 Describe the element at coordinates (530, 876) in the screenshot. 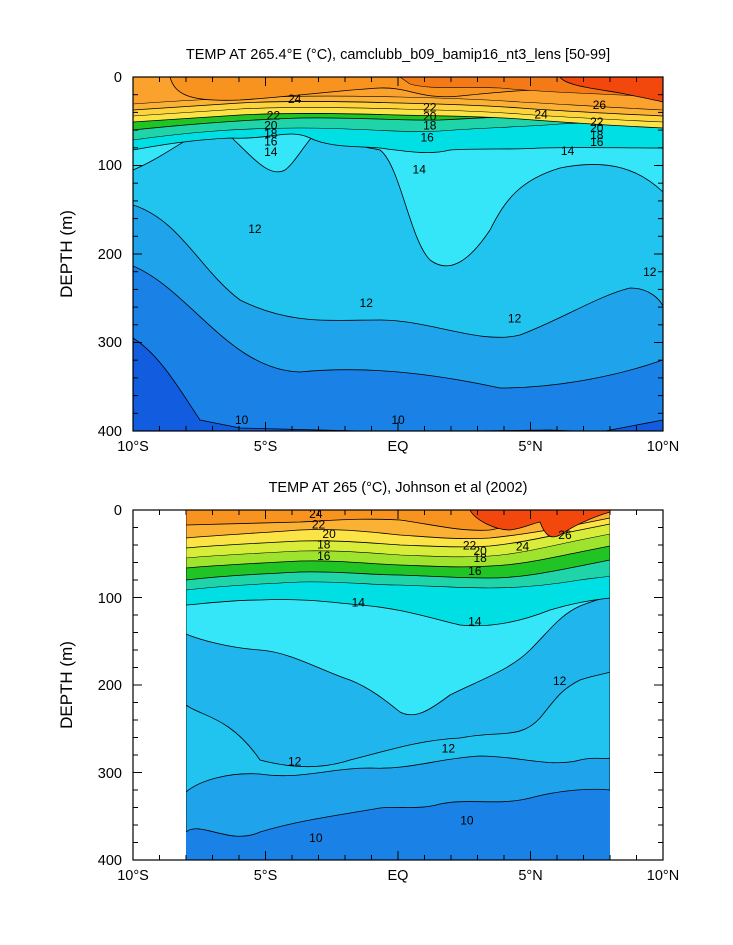

I see `bottom-xtick-label: 5°N` at that location.